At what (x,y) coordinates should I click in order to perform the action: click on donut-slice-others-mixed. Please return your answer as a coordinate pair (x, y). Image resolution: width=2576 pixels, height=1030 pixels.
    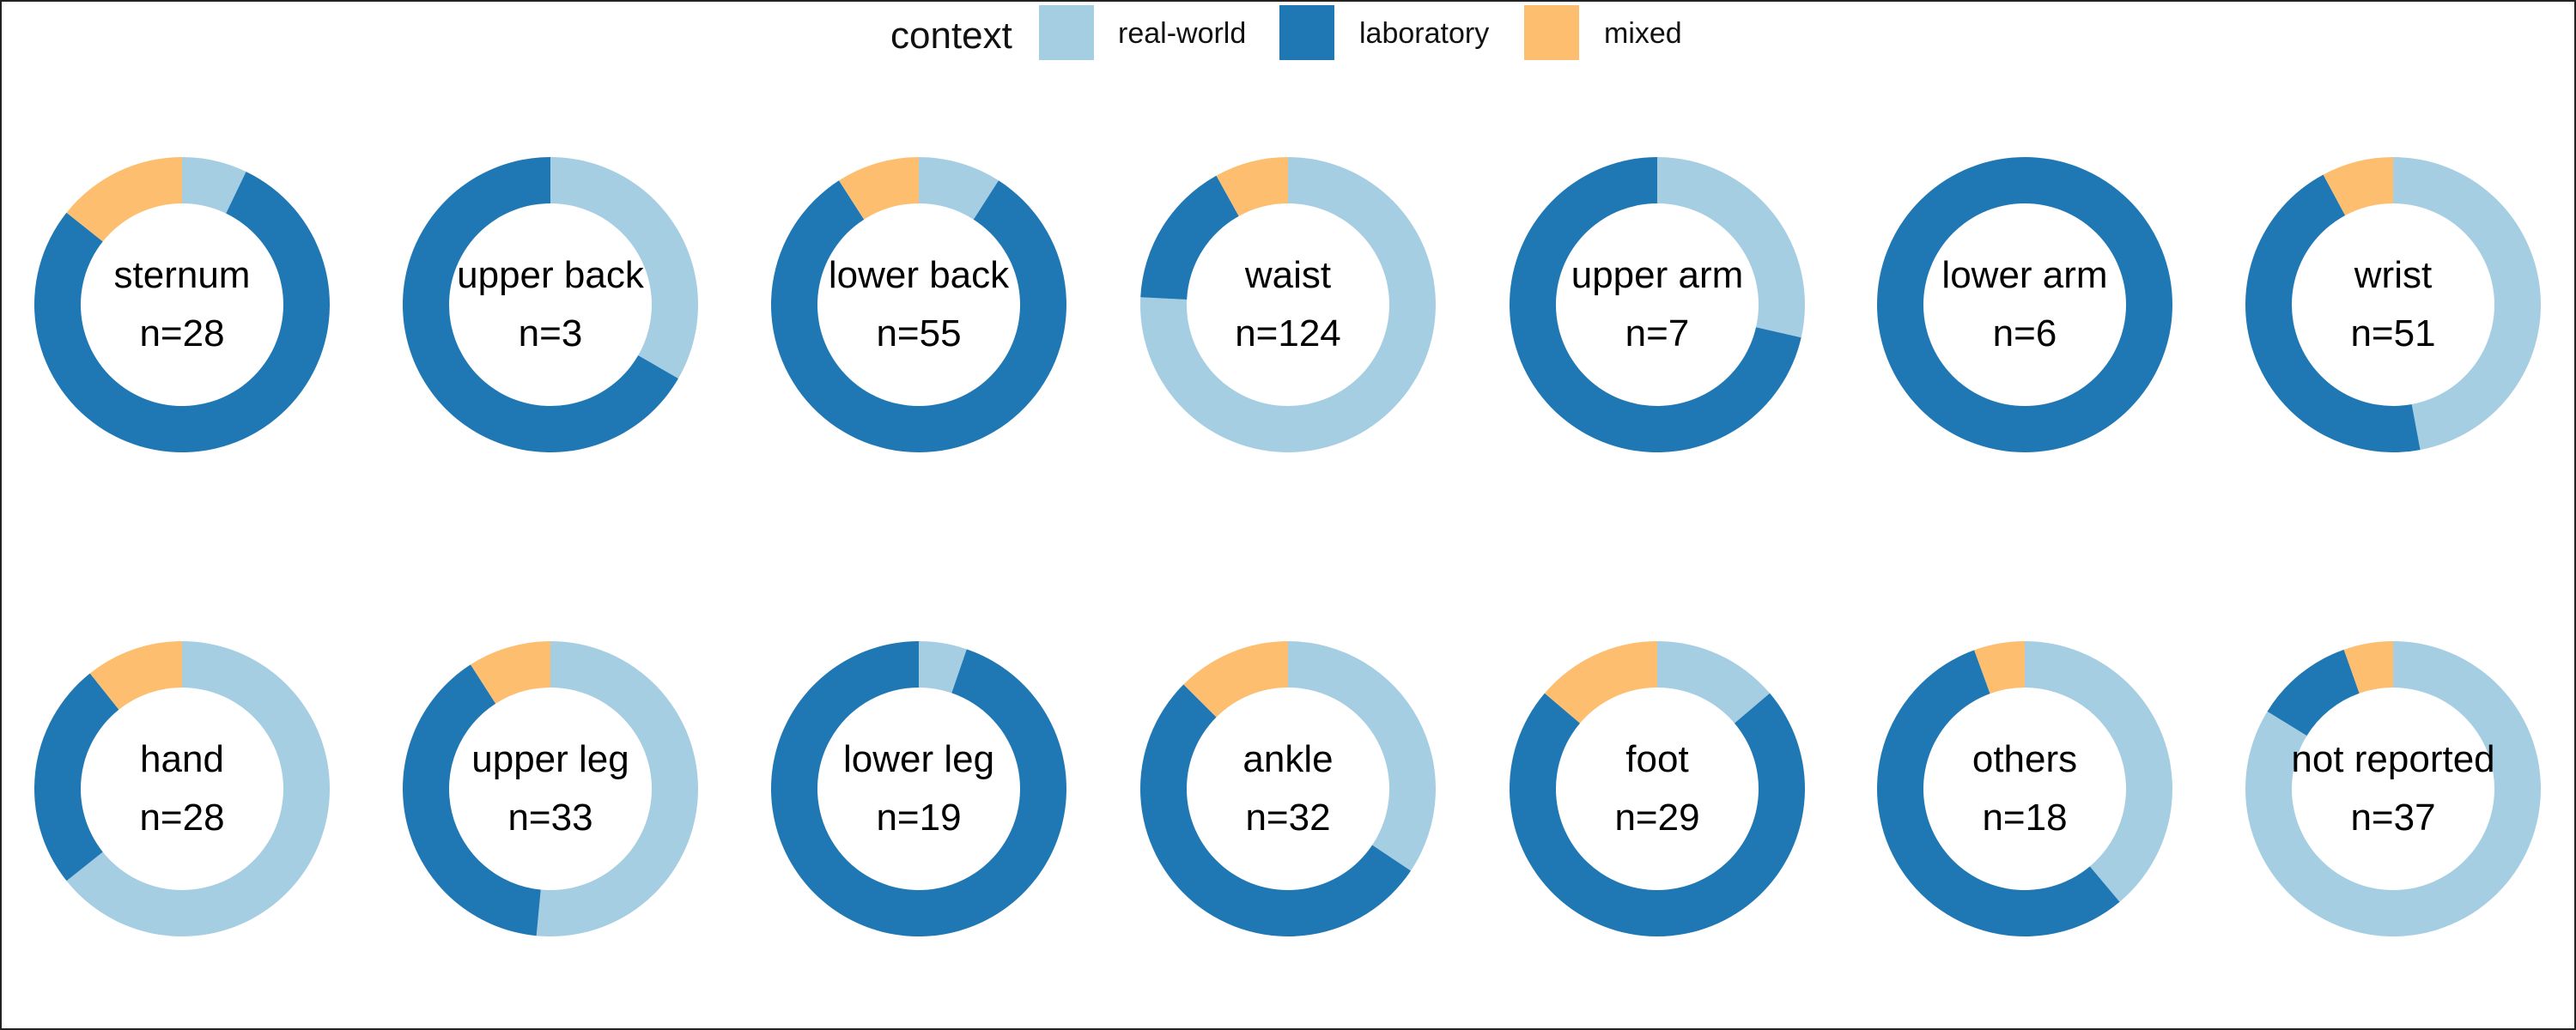
    Looking at the image, I should click on (1999, 667).